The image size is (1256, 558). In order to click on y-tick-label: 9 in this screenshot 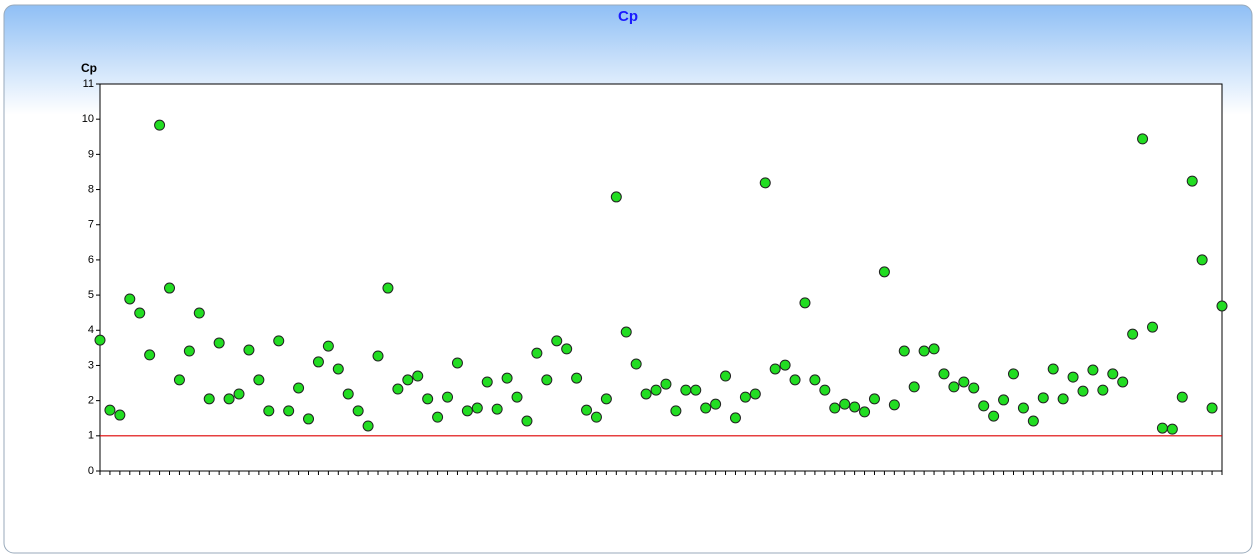, I will do `click(91, 154)`.